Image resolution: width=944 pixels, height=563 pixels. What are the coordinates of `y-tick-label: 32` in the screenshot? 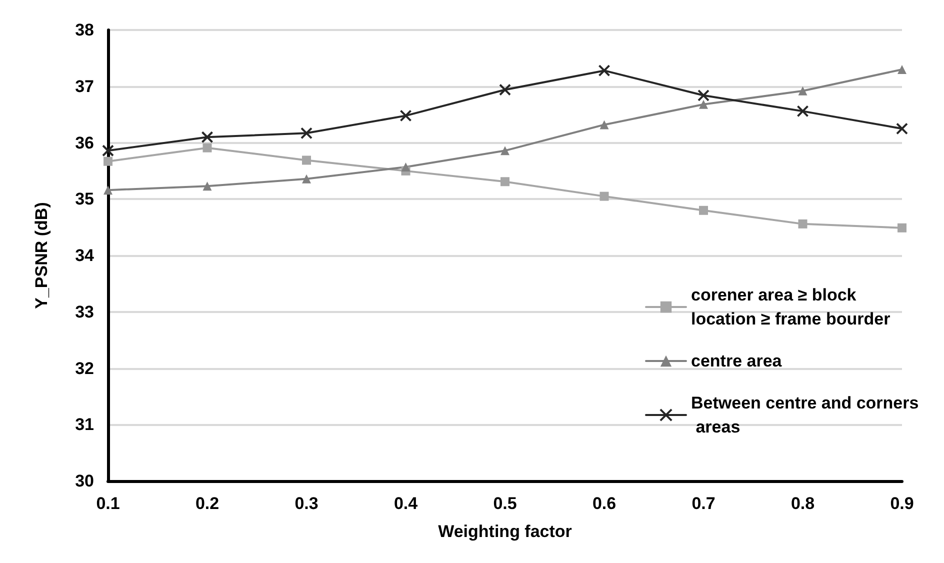 It's located at (84, 368).